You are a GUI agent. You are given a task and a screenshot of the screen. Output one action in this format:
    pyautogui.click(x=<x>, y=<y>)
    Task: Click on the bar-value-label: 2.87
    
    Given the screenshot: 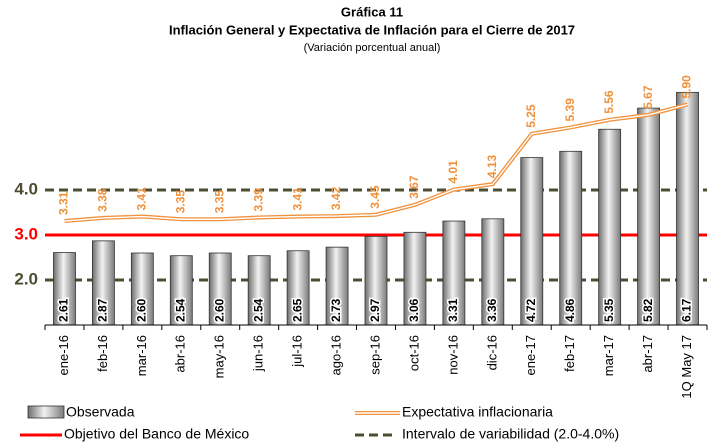 What is the action you would take?
    pyautogui.click(x=103, y=310)
    